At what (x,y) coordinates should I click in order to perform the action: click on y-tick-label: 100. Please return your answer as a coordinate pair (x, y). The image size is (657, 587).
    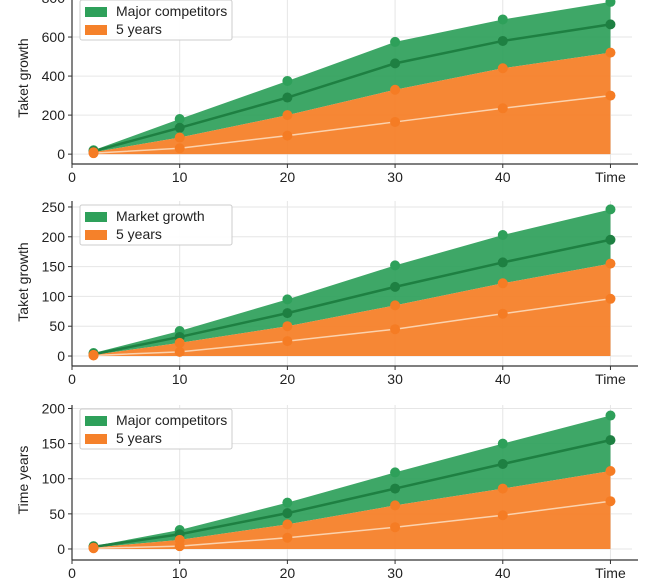
    Looking at the image, I should click on (54, 296).